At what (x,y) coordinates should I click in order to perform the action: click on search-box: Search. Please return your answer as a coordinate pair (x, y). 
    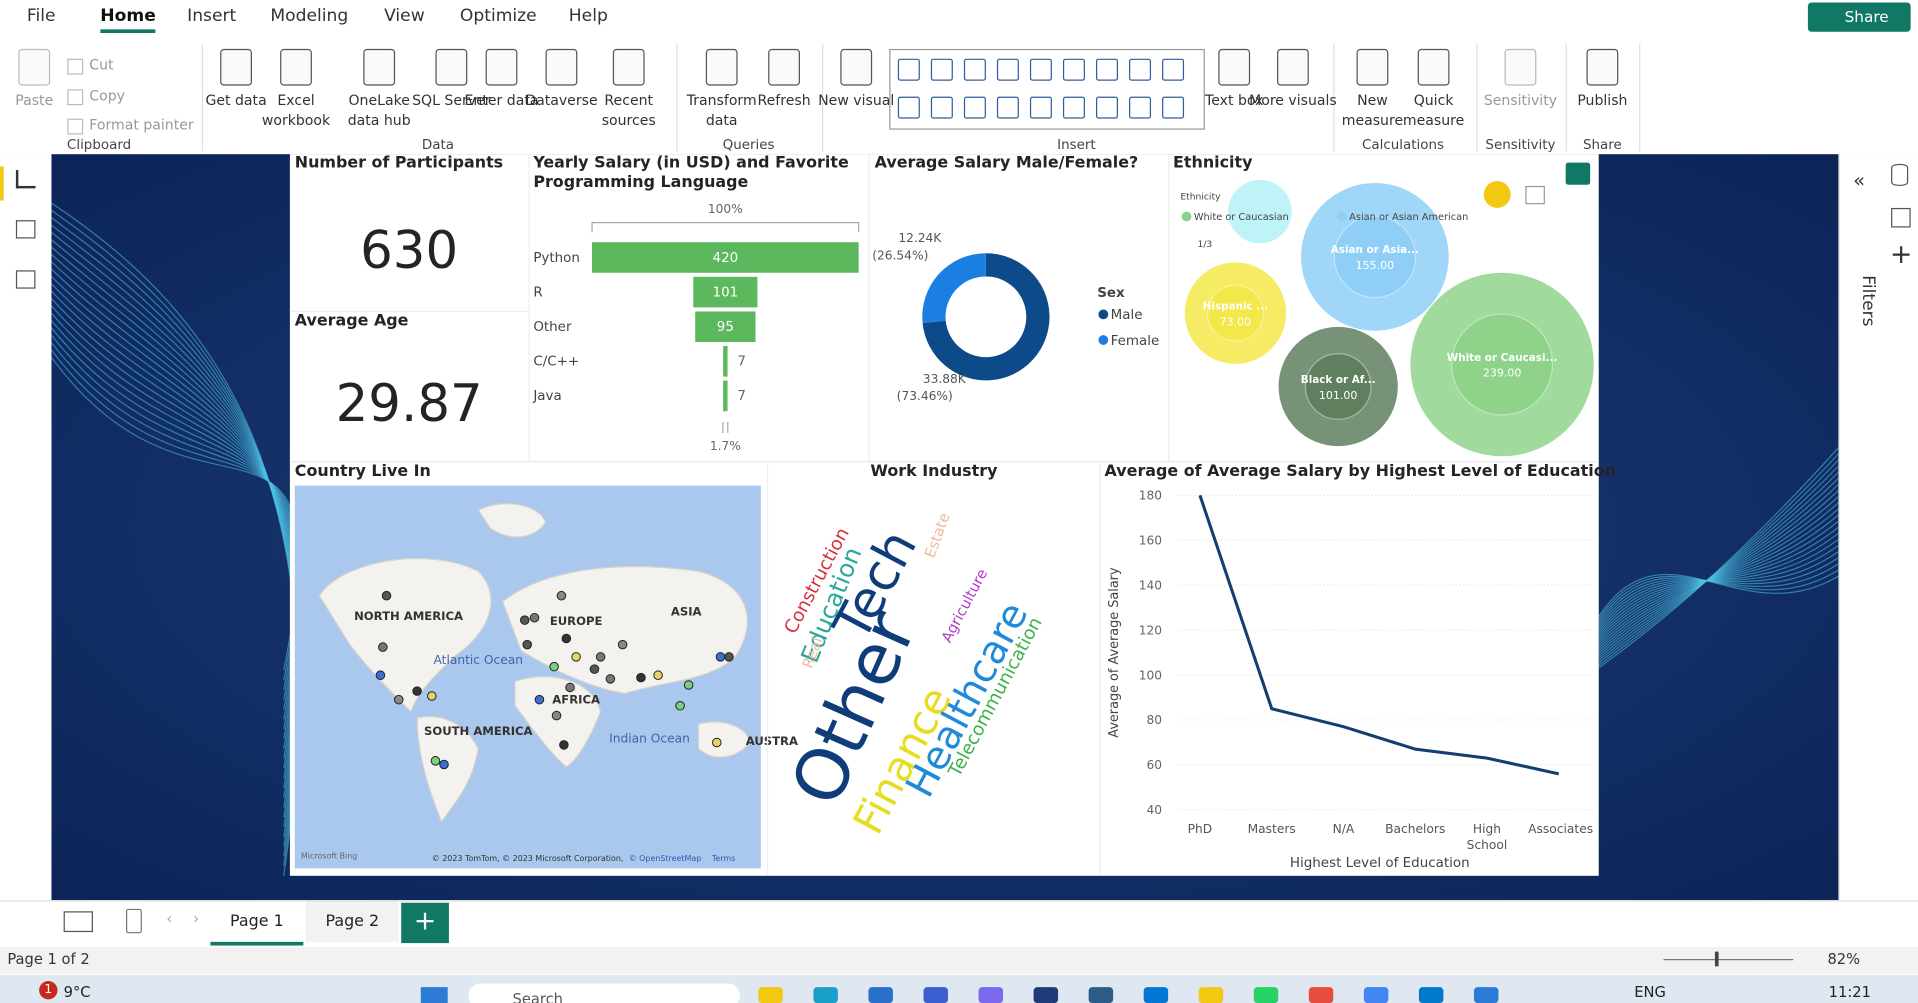
    Looking at the image, I should click on (604, 993).